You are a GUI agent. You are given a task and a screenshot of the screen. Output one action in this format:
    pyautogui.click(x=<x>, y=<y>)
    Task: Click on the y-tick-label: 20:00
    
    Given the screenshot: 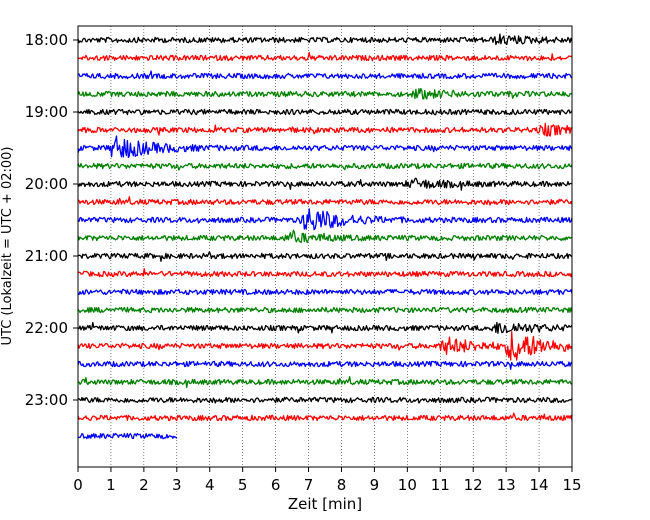 What is the action you would take?
    pyautogui.click(x=46, y=184)
    